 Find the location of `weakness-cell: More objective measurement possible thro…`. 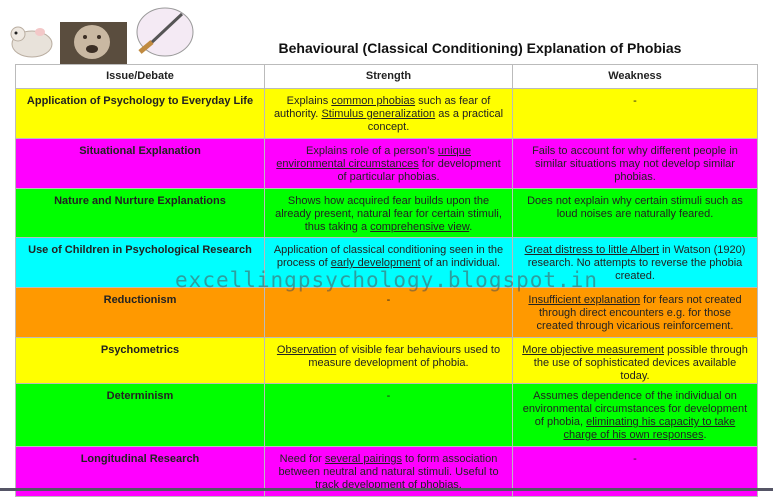

weakness-cell: More objective measurement possible thro… is located at coordinates (635, 360).